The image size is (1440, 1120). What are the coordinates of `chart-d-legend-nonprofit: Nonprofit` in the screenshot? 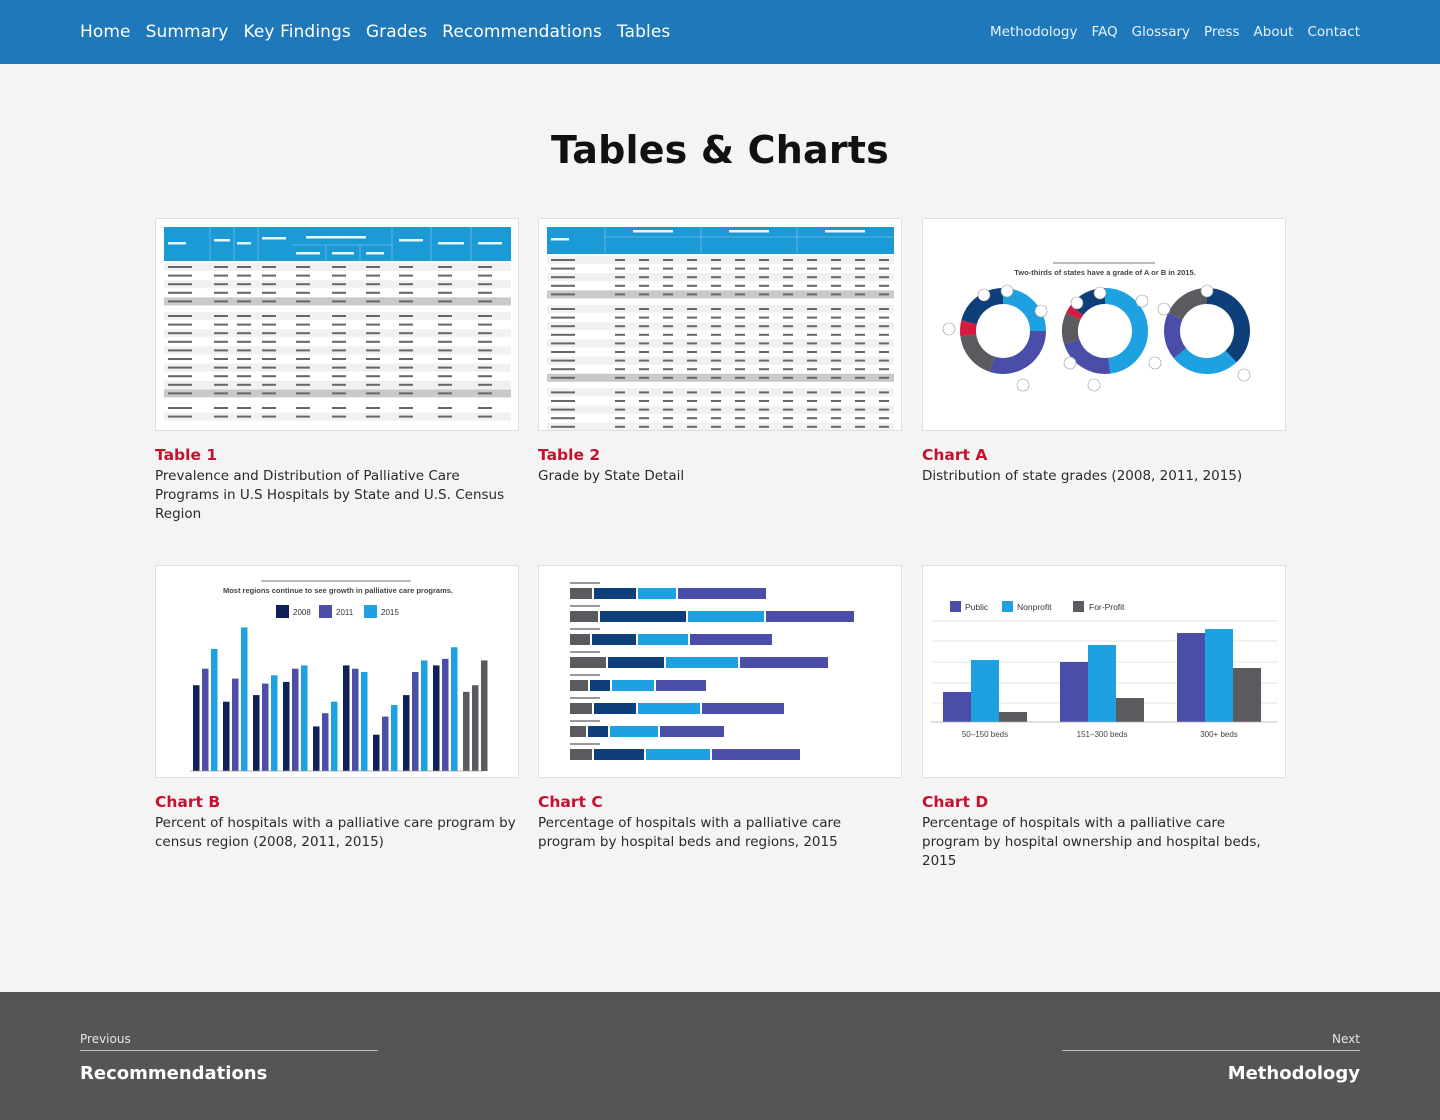 It's located at (1034, 607).